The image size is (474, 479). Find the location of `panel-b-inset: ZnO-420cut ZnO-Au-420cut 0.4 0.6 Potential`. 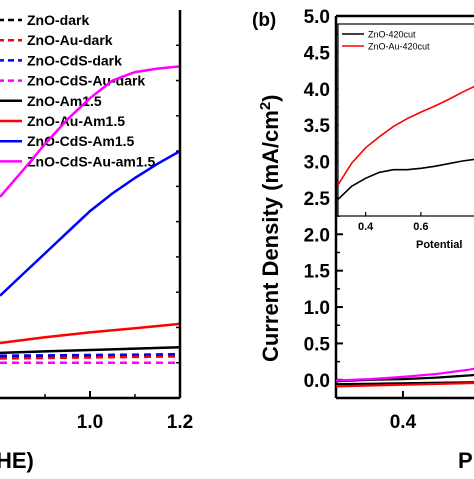

panel-b-inset: ZnO-420cut ZnO-Au-420cut 0.4 0.6 Potential is located at coordinates (405, 137).